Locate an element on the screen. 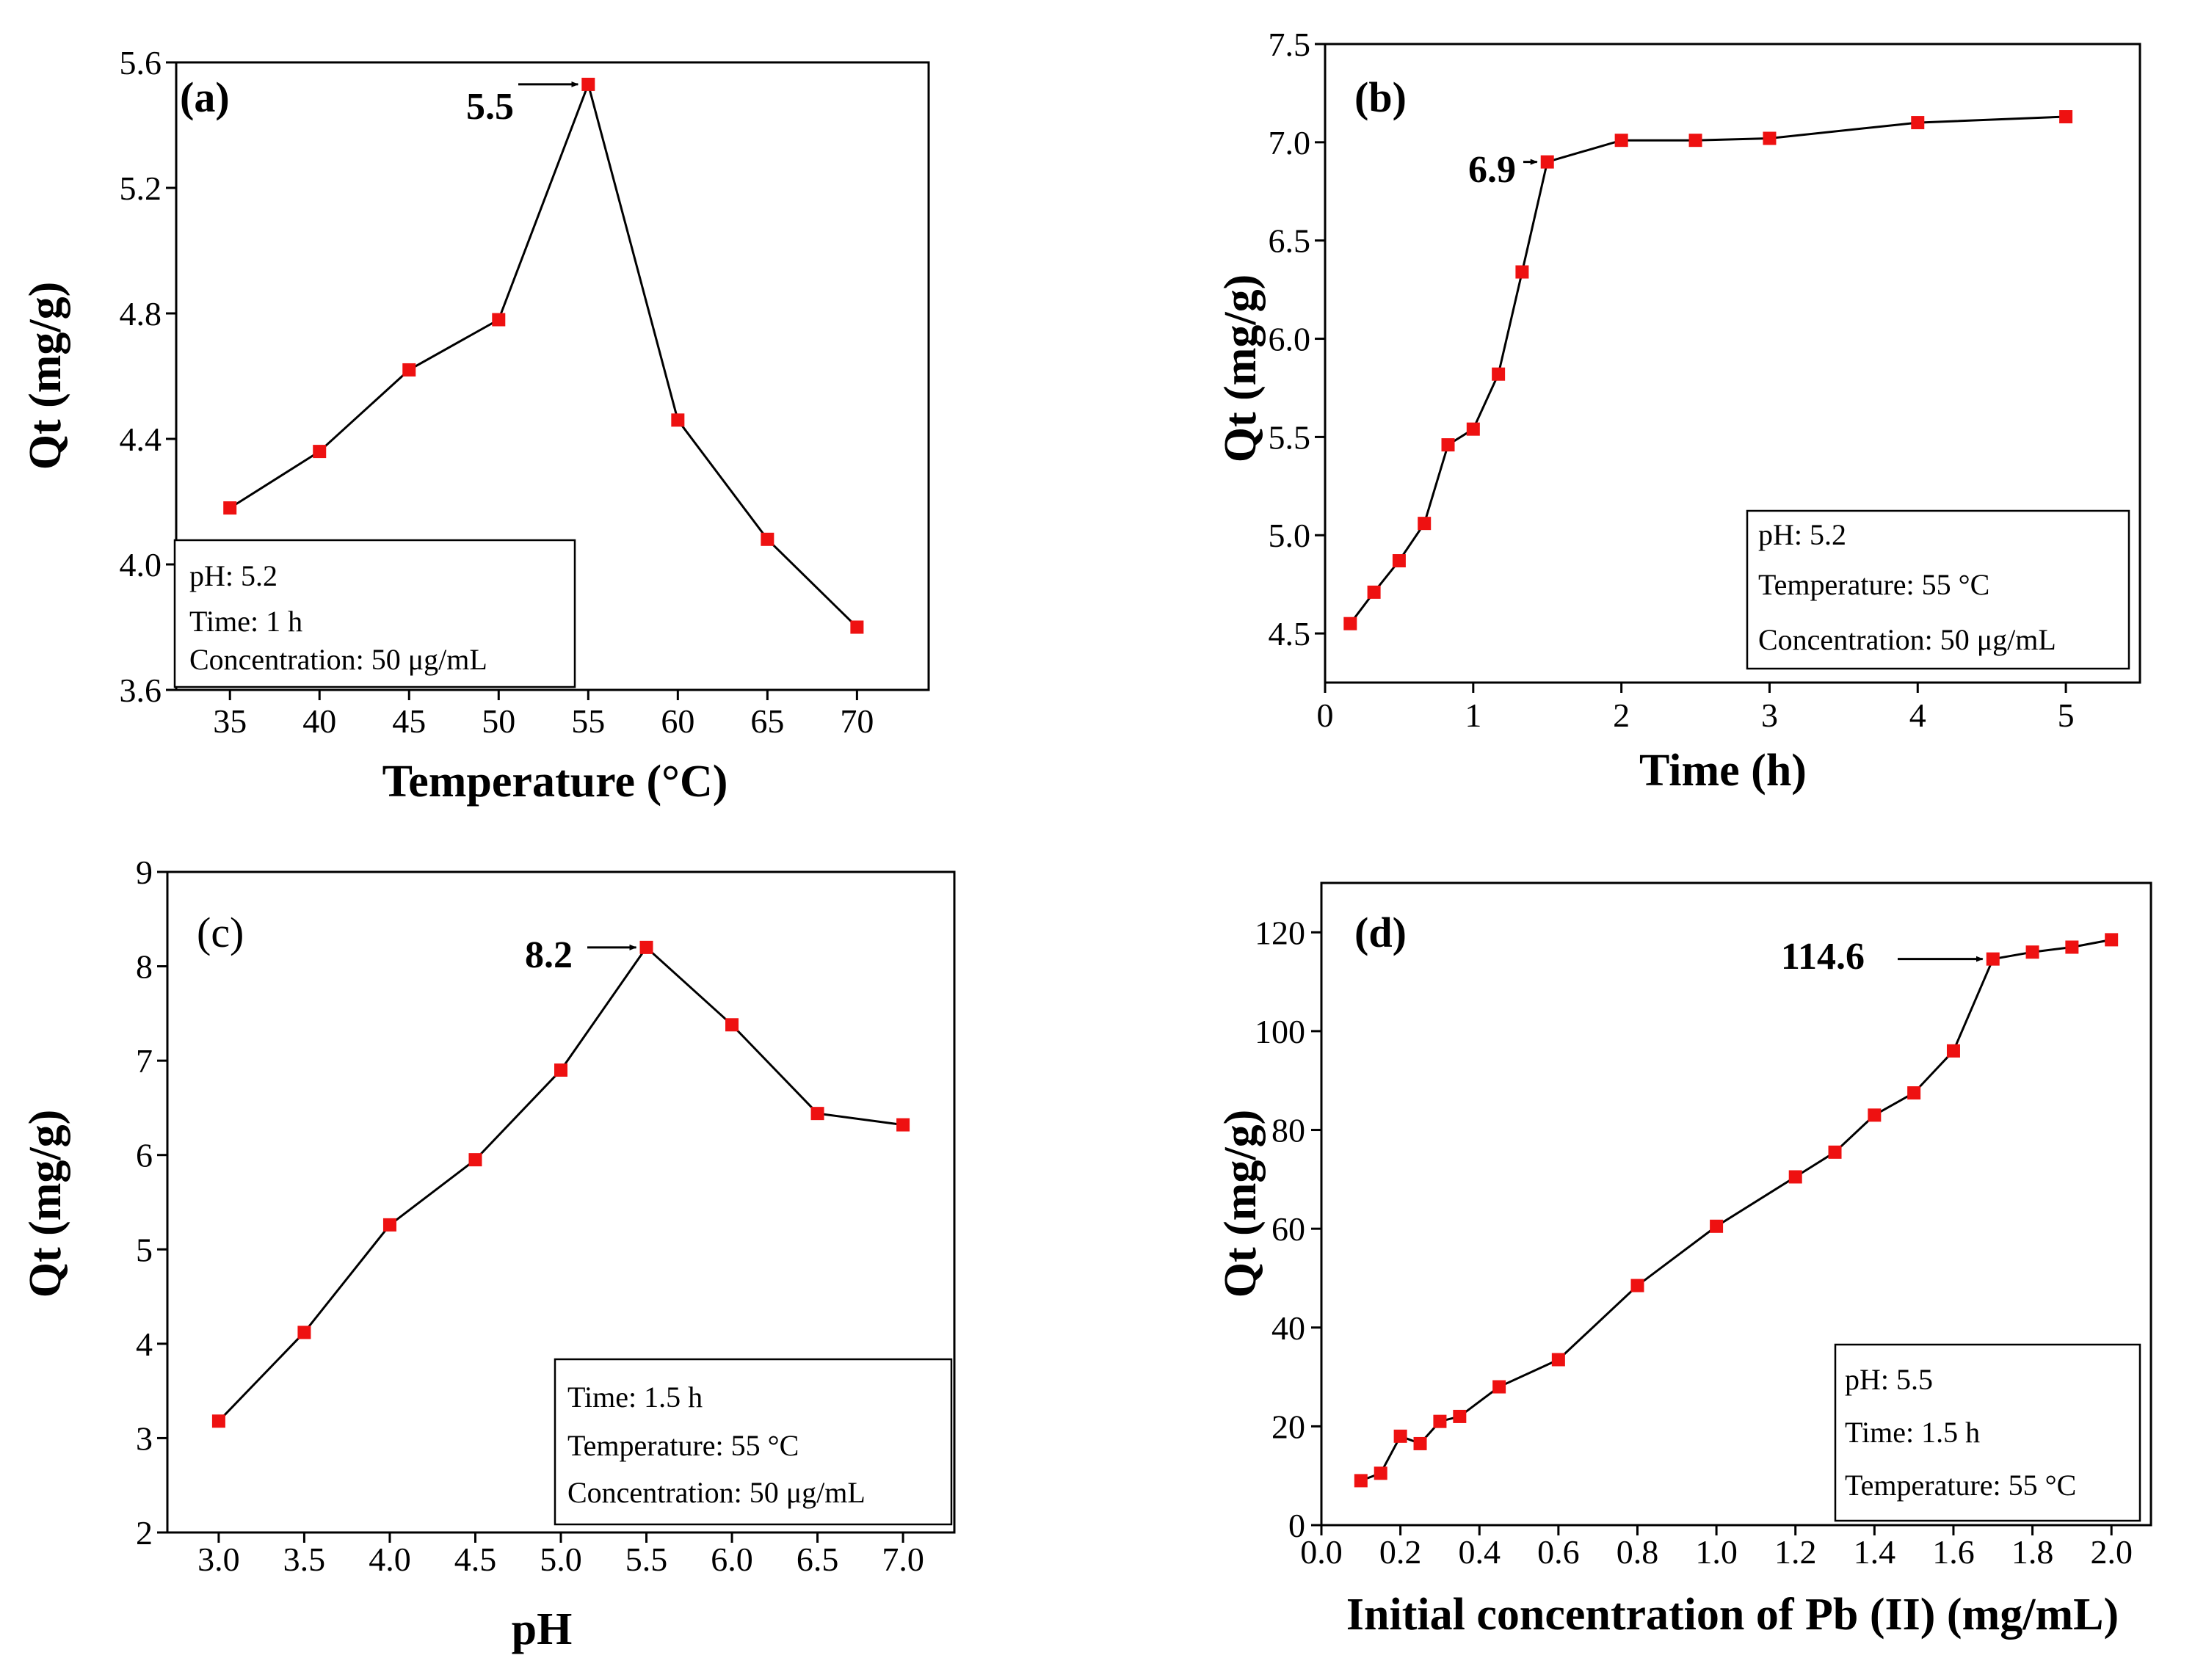 This screenshot has width=2195, height=1680. x-tick-label: 70 is located at coordinates (857, 721).